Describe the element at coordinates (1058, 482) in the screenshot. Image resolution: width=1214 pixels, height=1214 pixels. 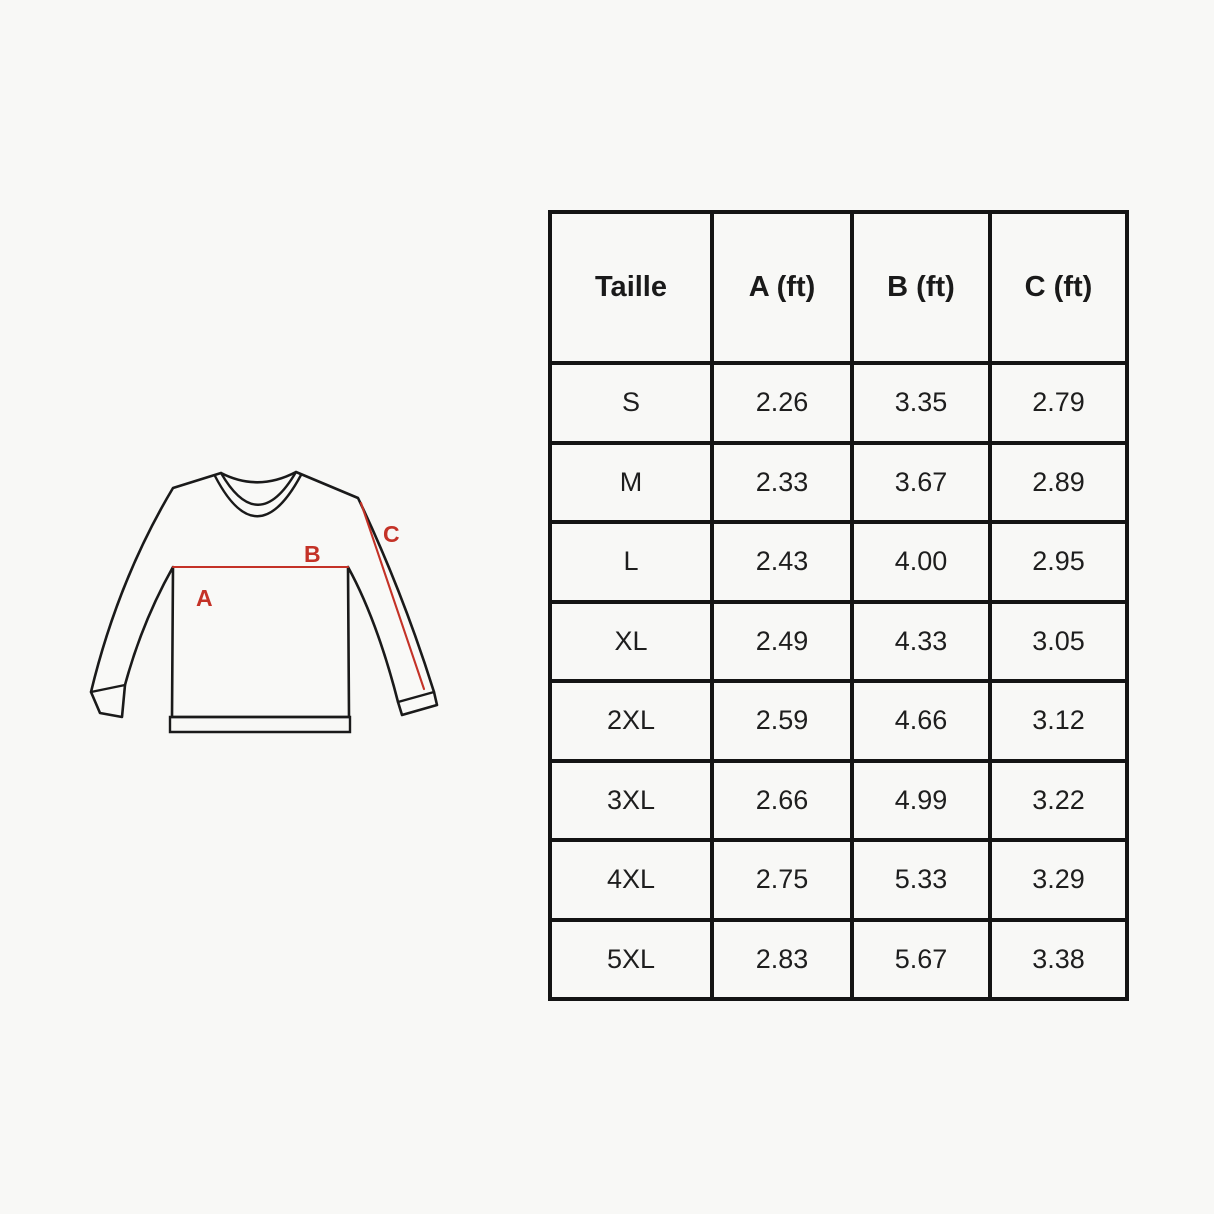
I see `value-cell: 2.89` at that location.